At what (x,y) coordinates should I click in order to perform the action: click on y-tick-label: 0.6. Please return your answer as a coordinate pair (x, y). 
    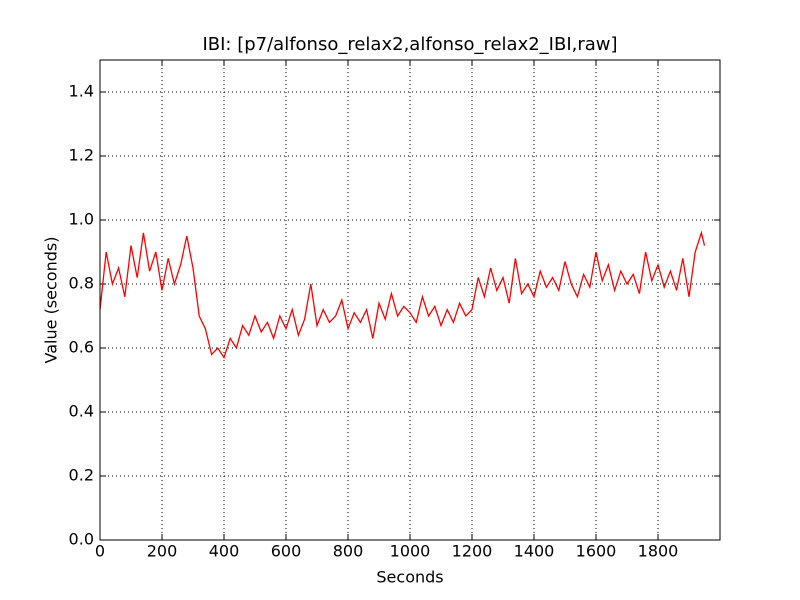
    Looking at the image, I should click on (81, 347).